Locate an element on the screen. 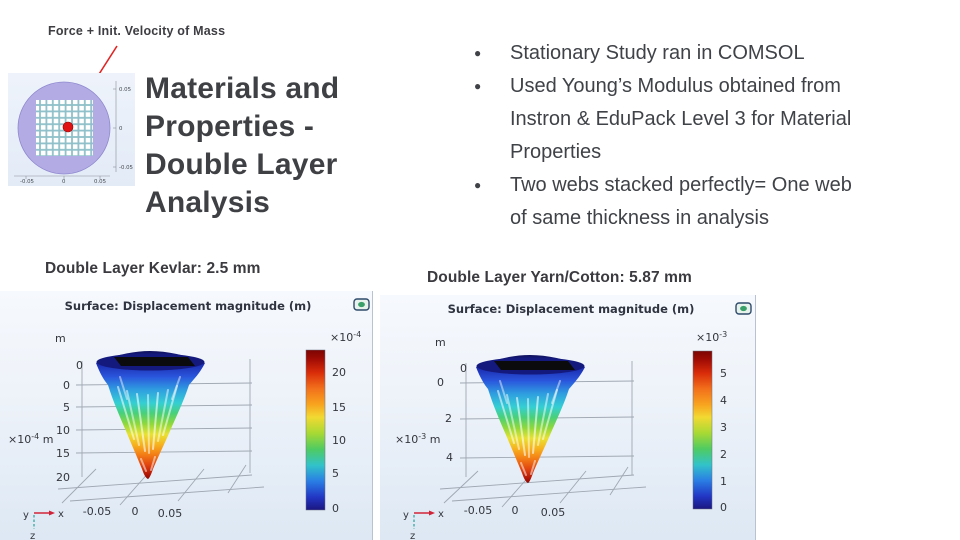  force-annotation-label: Force + Init. Velocity of Mass is located at coordinates (137, 31).